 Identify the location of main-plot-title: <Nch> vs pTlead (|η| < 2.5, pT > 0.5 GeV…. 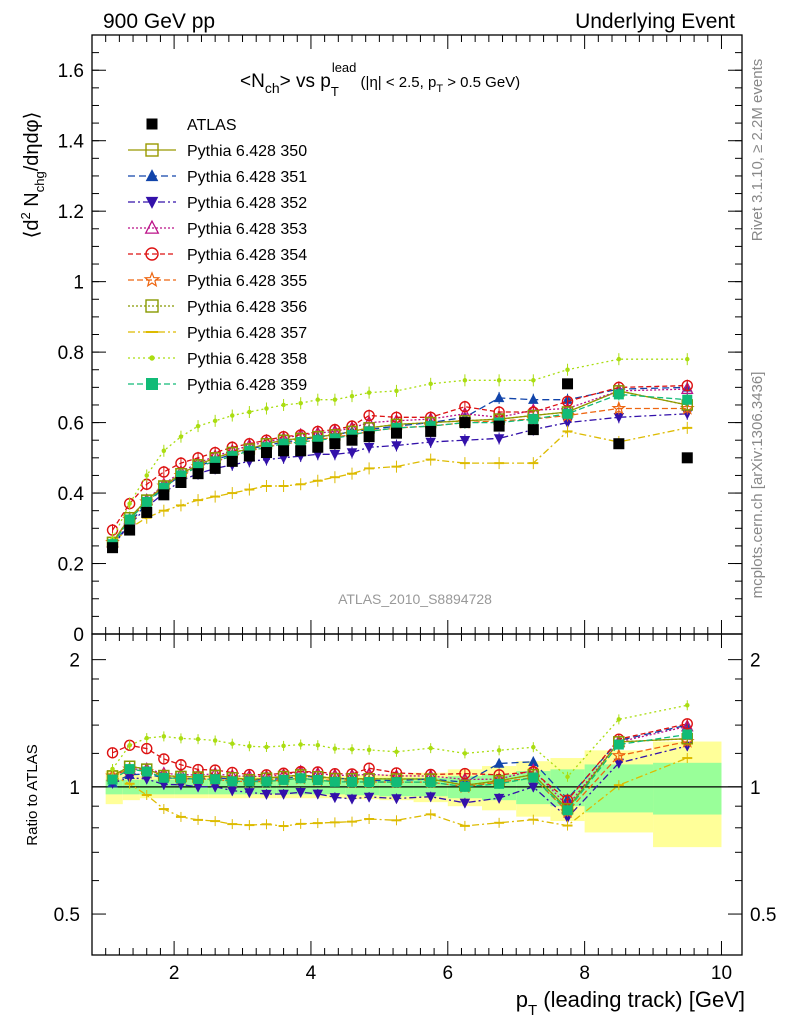
(380, 79).